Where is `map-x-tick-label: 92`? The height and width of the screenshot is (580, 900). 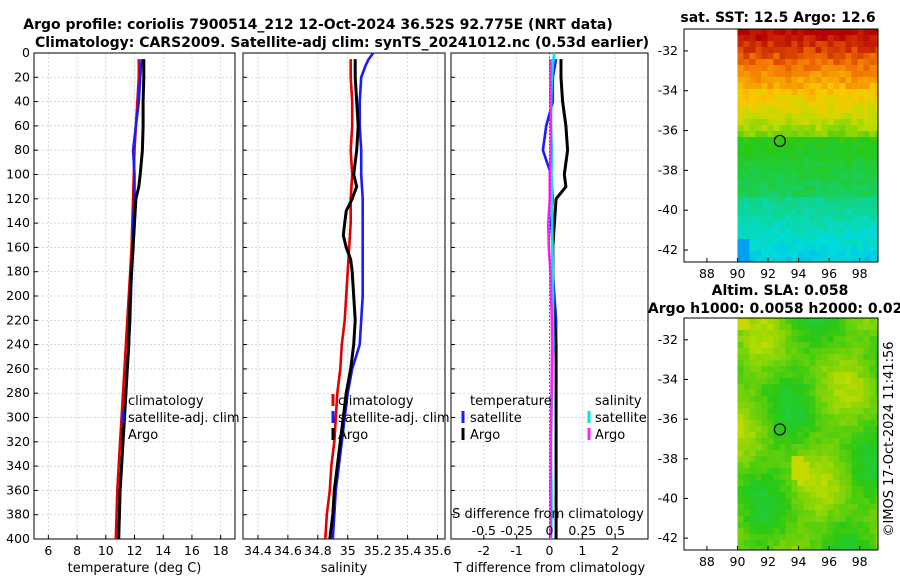 map-x-tick-label: 92 is located at coordinates (768, 561).